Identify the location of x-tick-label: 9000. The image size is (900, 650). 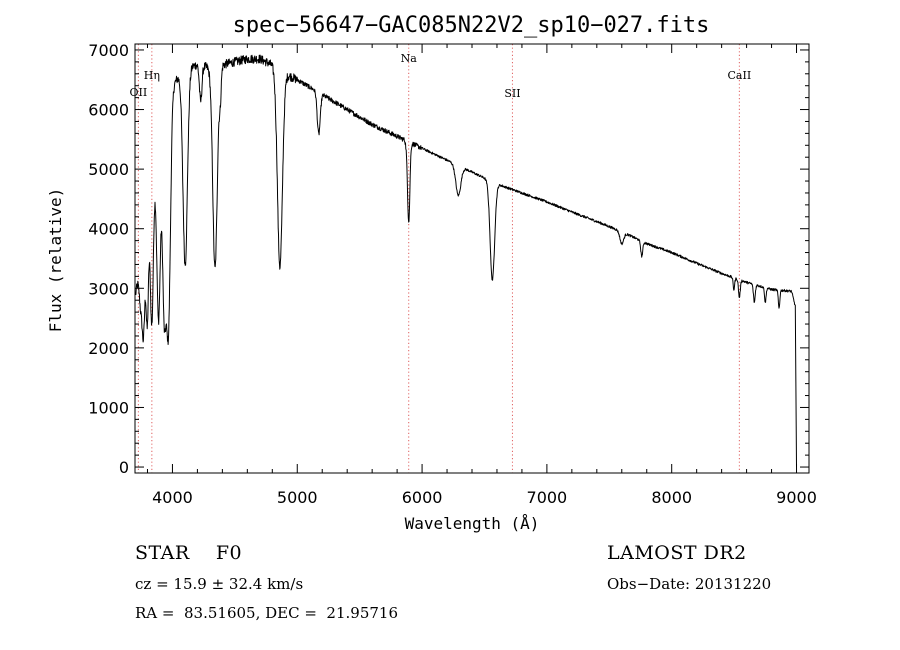
(796, 497).